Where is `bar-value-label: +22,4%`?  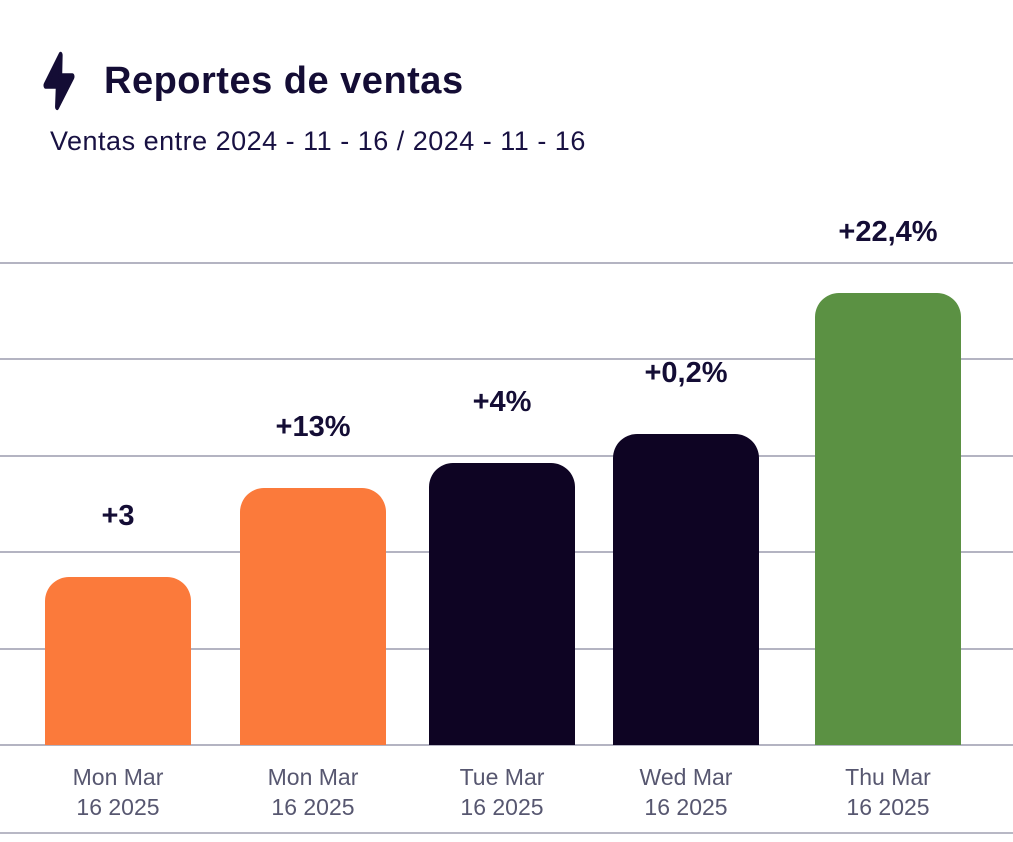 bar-value-label: +22,4% is located at coordinates (888, 232).